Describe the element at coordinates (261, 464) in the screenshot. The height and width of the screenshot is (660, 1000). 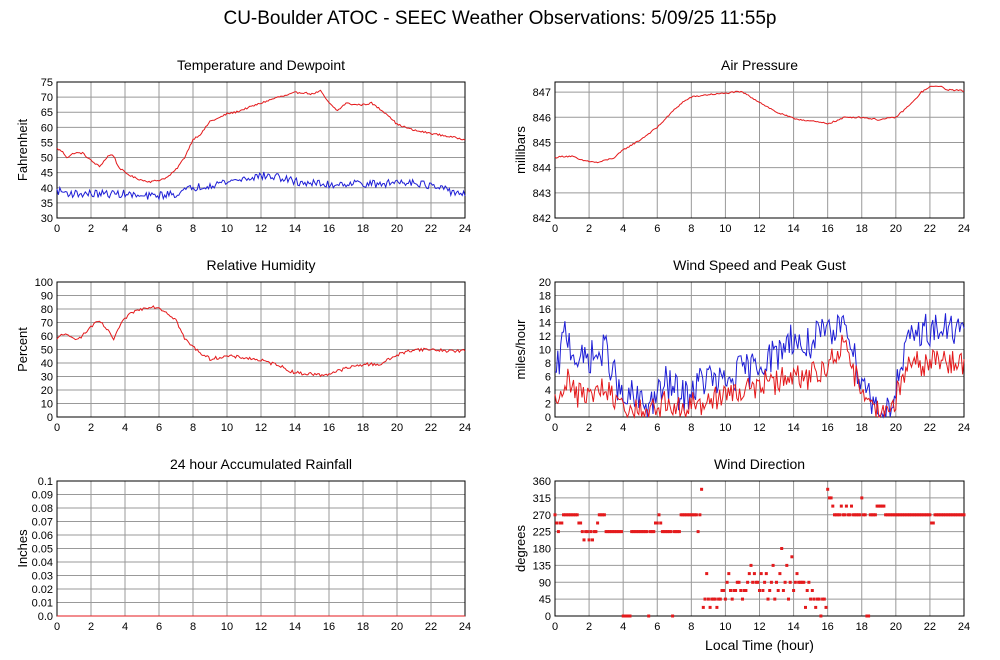
I see `chart-title: 24 hour Accumulated Rainfall` at that location.